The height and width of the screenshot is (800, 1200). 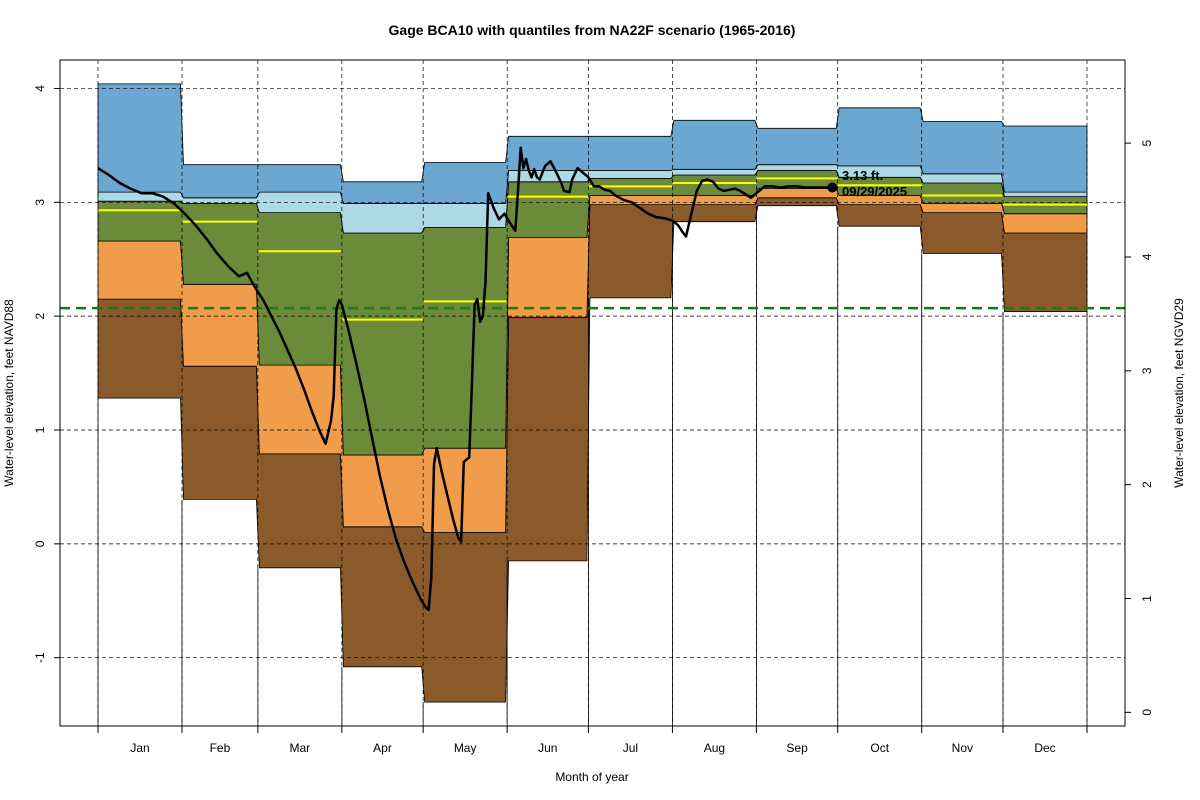 I want to click on x-tick-label: Feb, so click(x=220, y=748).